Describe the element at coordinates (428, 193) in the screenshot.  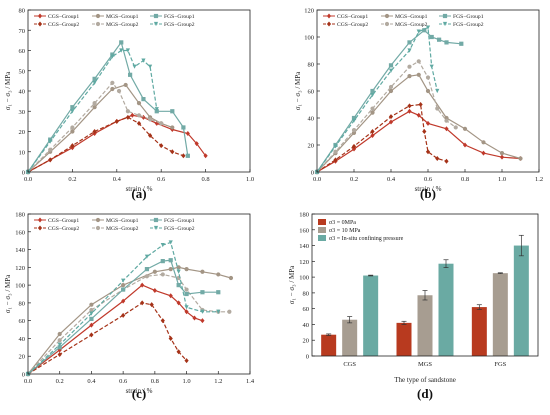
I see `panel-label: (b)` at that location.